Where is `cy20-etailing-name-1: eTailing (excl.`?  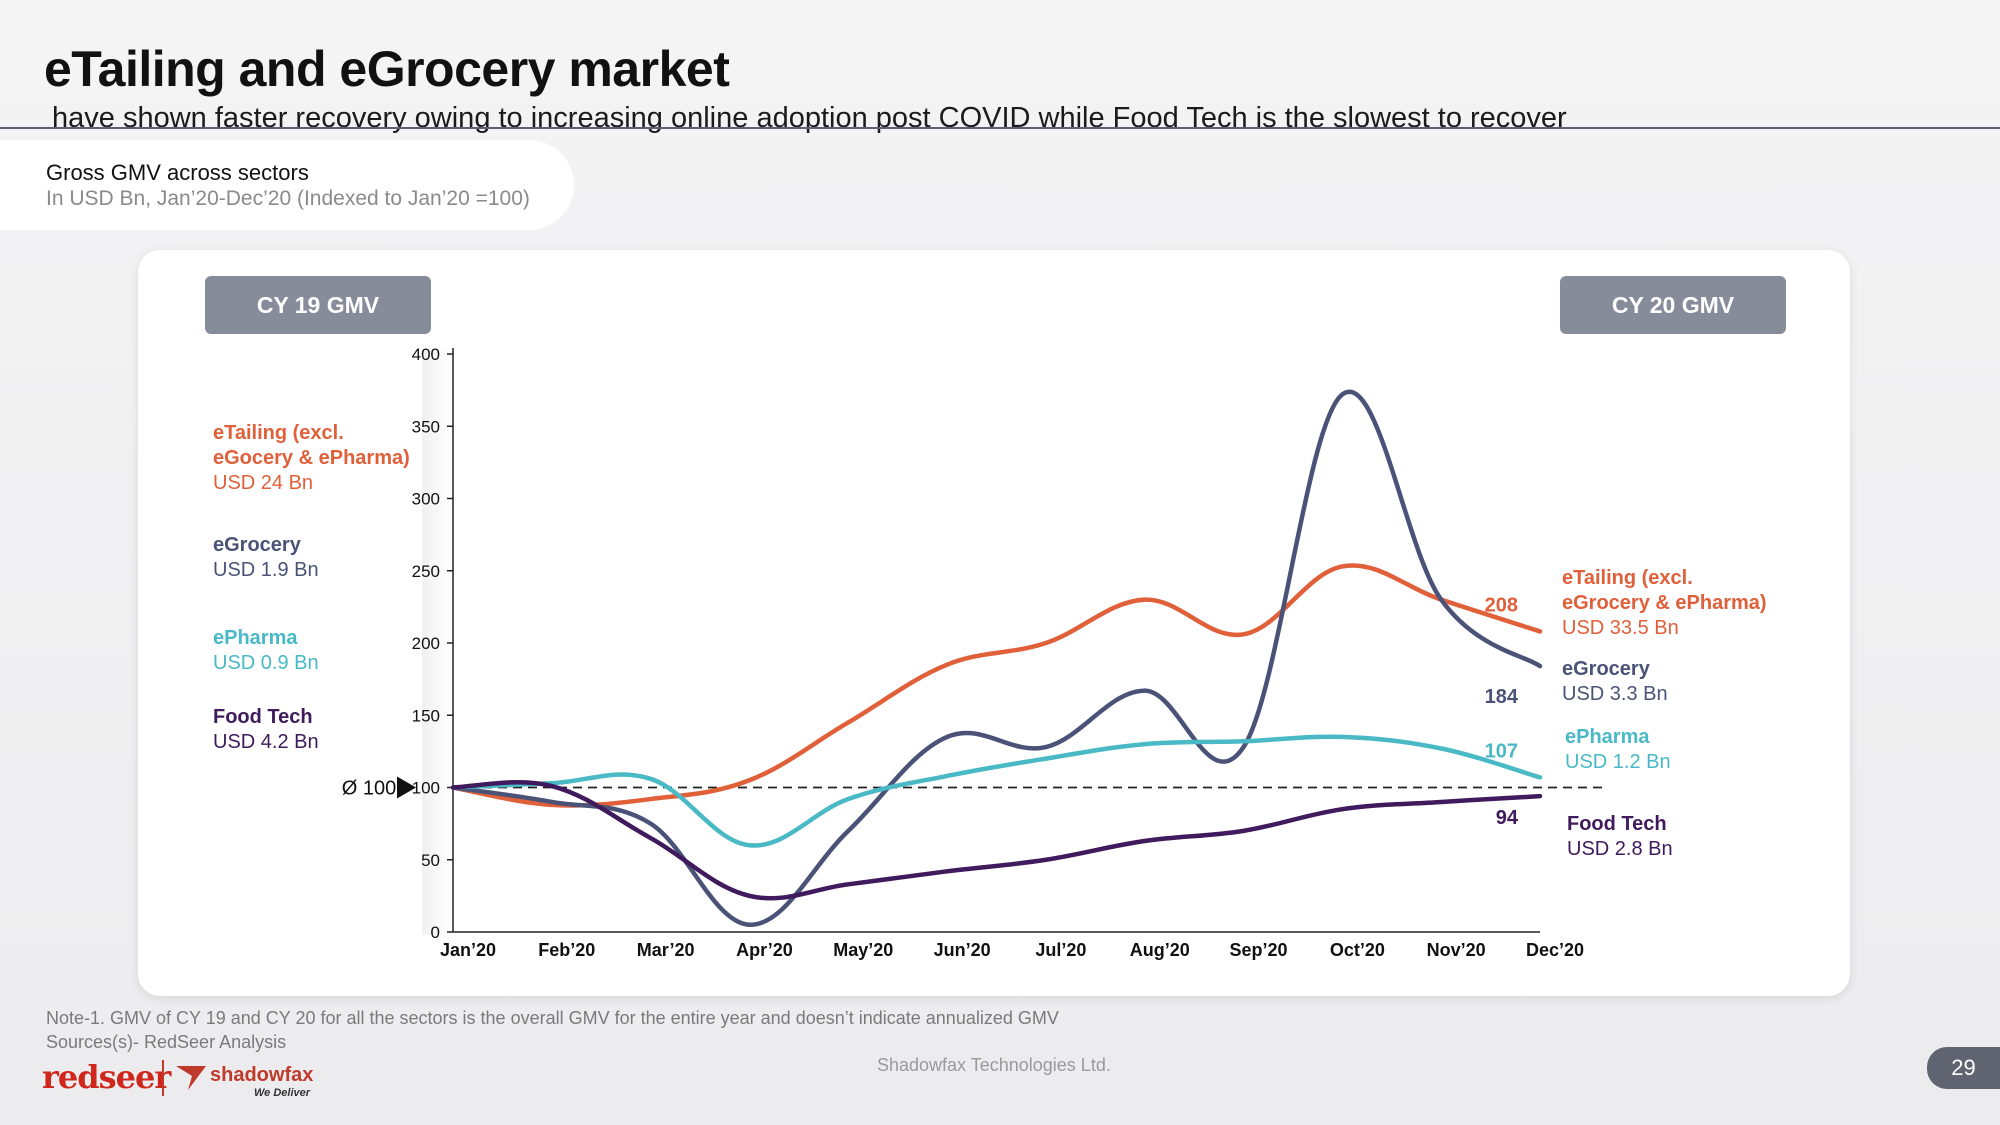
cy20-etailing-name-1: eTailing (excl. is located at coordinates (1627, 578).